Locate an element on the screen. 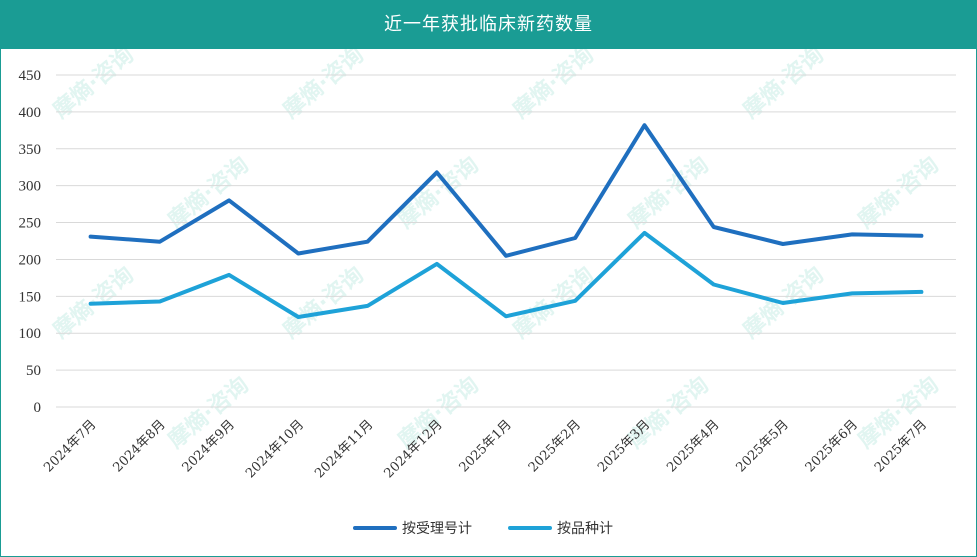  y-tick-label: 100 is located at coordinates (30, 334).